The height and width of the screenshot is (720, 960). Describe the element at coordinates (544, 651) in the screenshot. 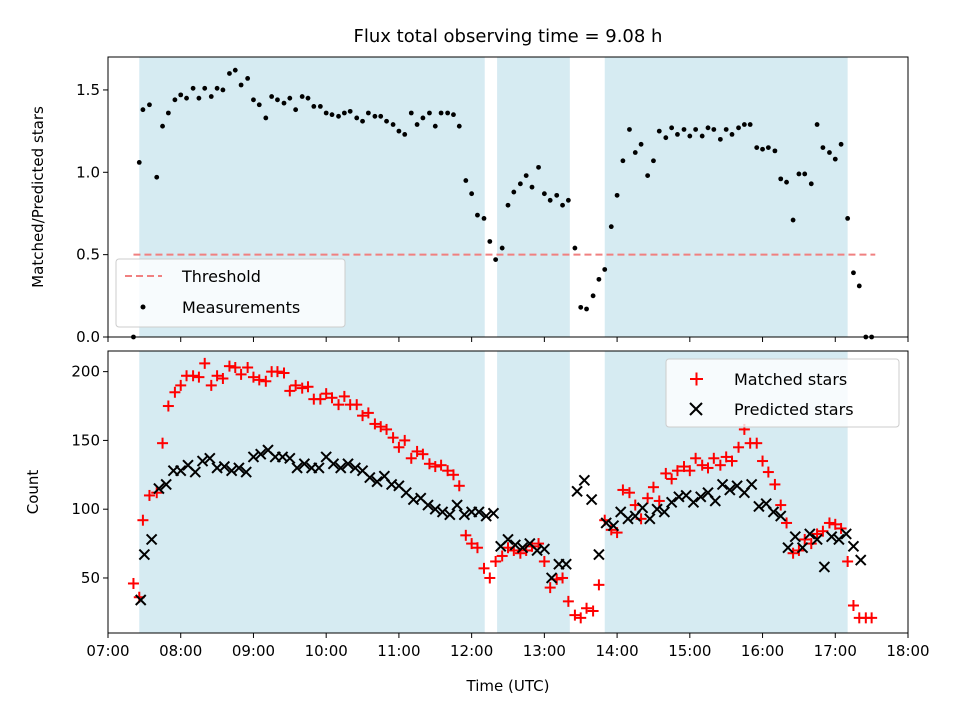

I see `x-tick-label: 13:00` at that location.